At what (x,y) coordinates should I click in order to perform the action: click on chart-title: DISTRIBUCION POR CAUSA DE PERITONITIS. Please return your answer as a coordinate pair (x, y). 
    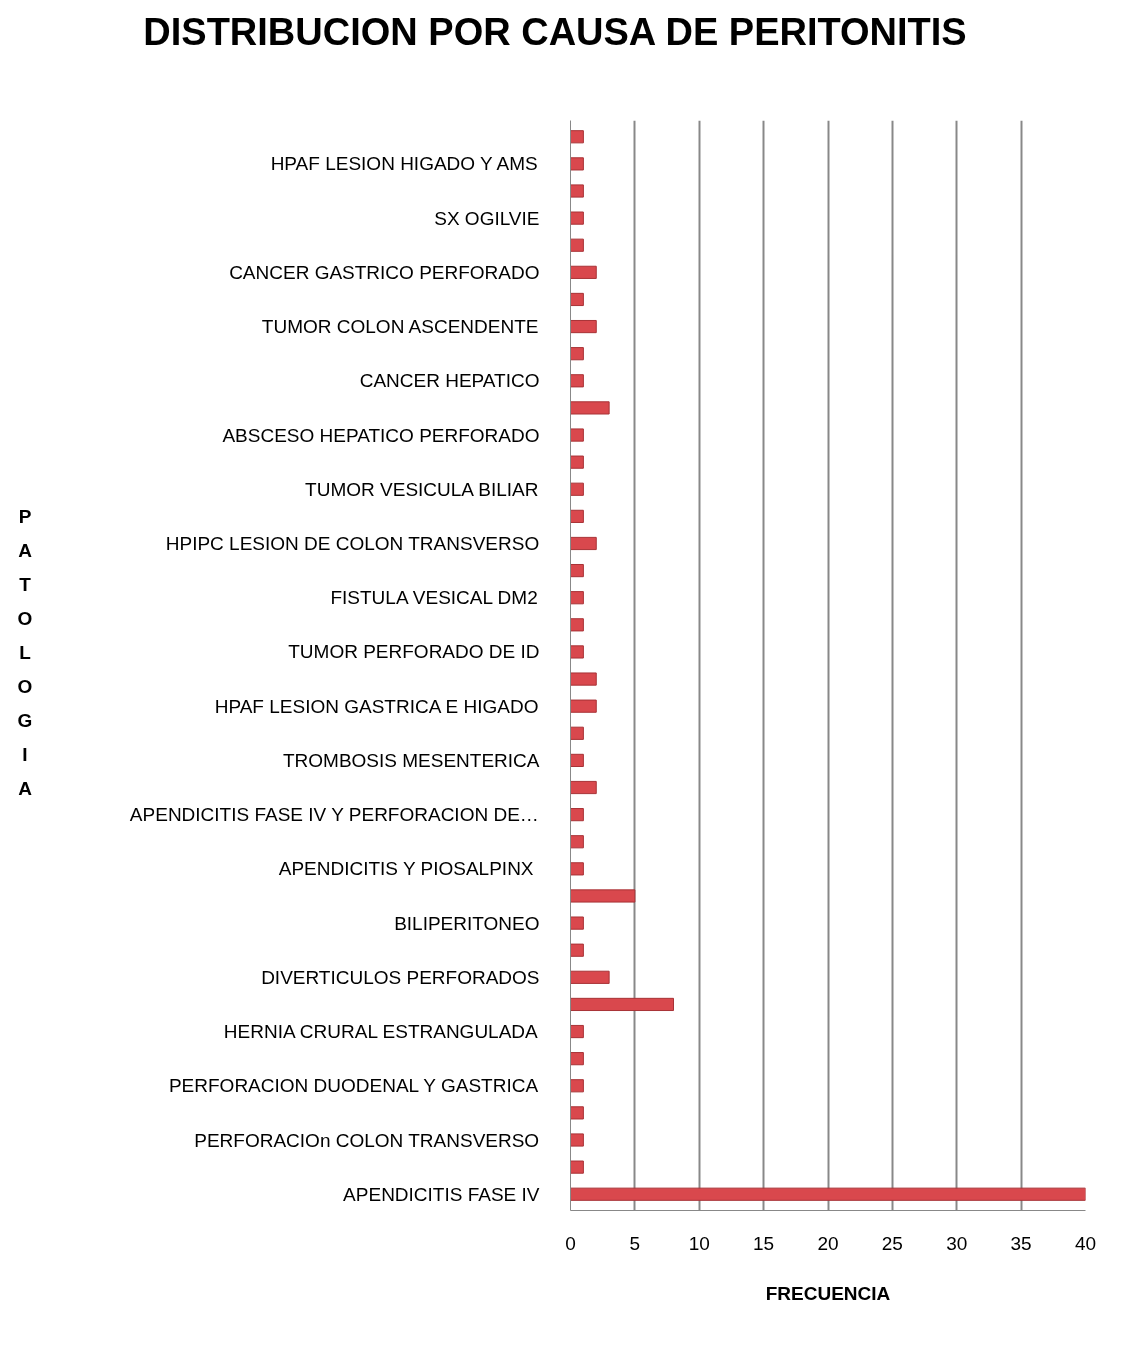
    Looking at the image, I should click on (555, 32).